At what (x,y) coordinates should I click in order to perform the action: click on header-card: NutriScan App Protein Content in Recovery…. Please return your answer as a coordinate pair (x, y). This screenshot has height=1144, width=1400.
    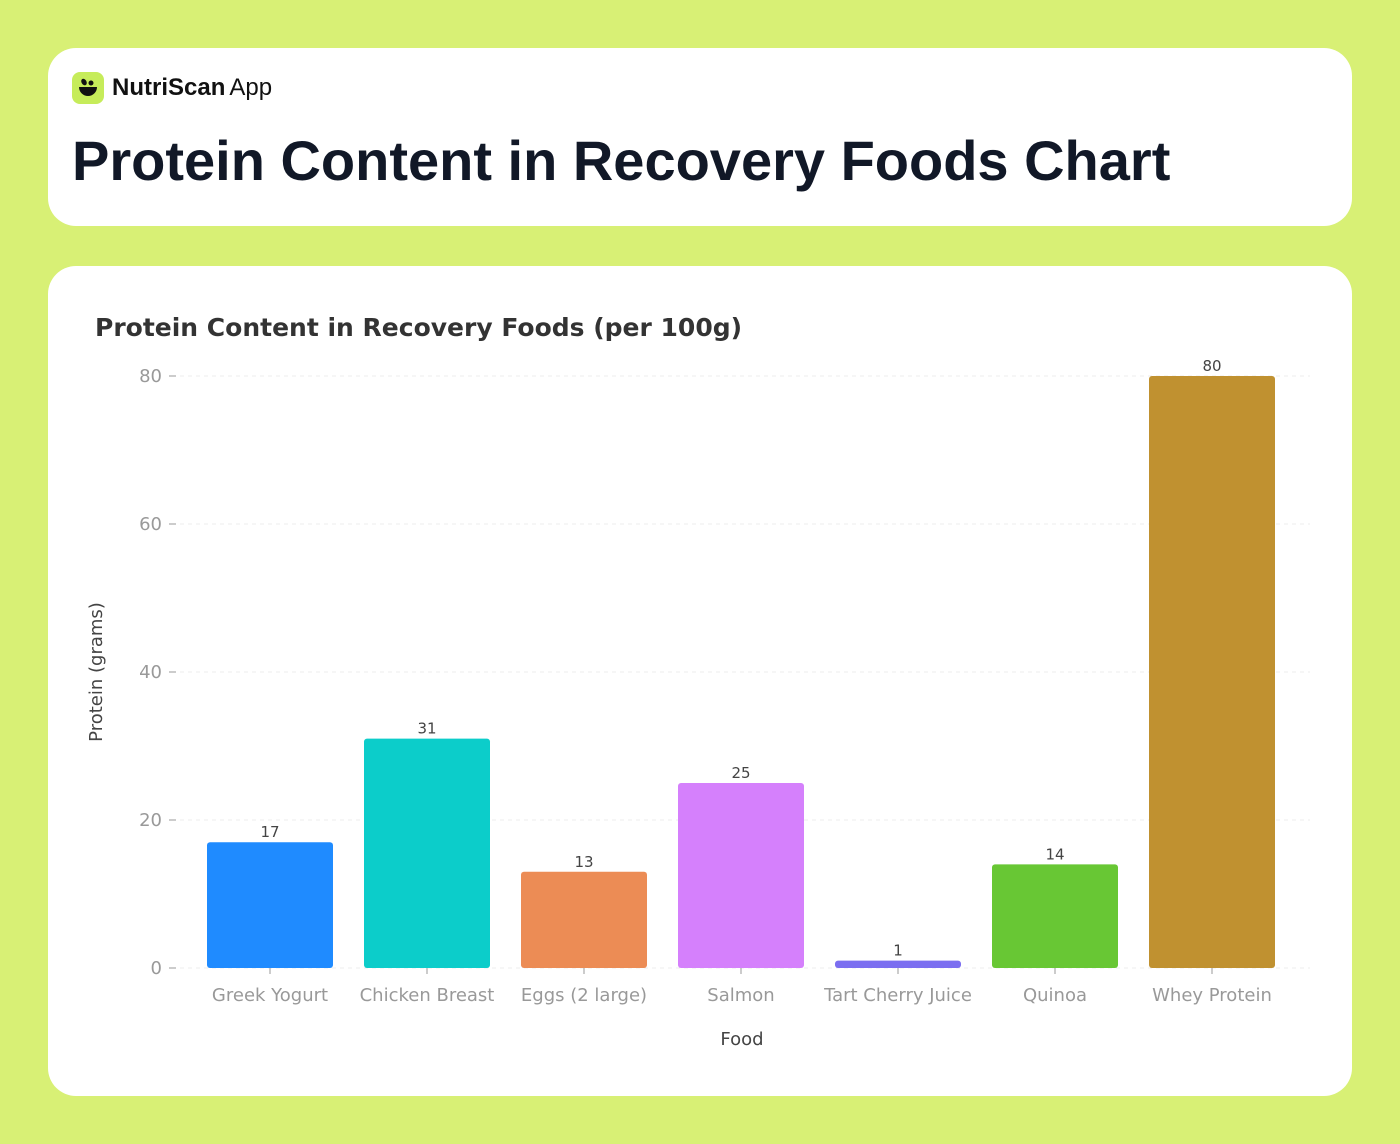
    Looking at the image, I should click on (700, 137).